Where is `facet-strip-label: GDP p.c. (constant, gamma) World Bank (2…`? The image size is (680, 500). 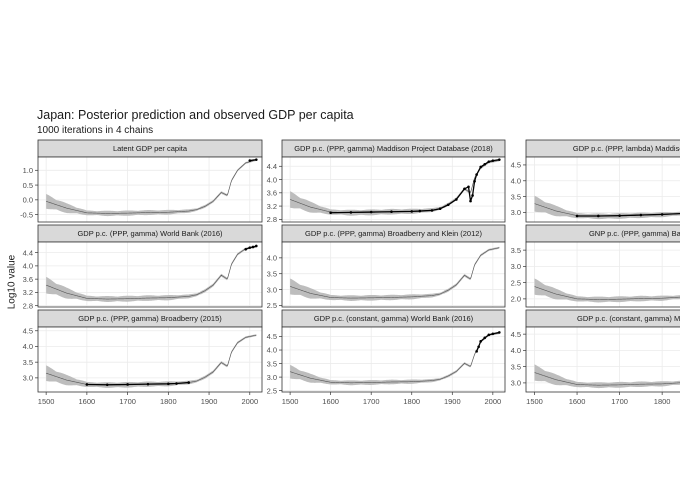
facet-strip-label: GDP p.c. (constant, gamma) World Bank (2… is located at coordinates (394, 318).